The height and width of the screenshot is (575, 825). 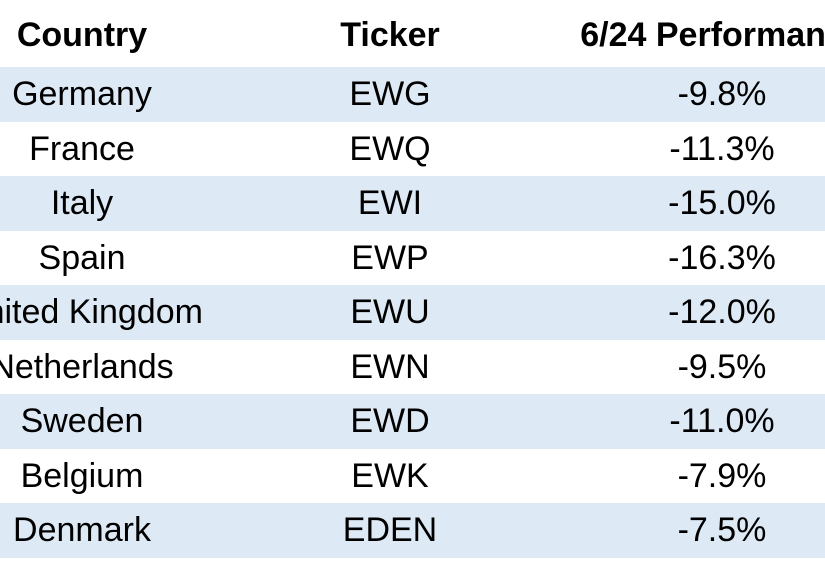 What do you see at coordinates (722, 148) in the screenshot?
I see `table-cell: -11.3%` at bounding box center [722, 148].